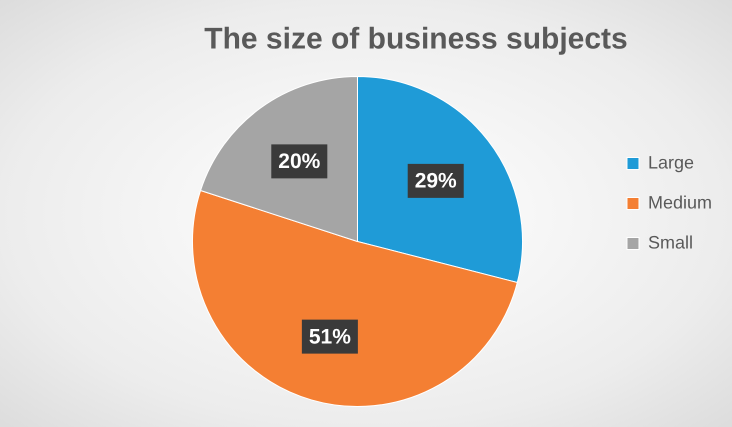  What do you see at coordinates (680, 202) in the screenshot?
I see `legend-label: Medium` at bounding box center [680, 202].